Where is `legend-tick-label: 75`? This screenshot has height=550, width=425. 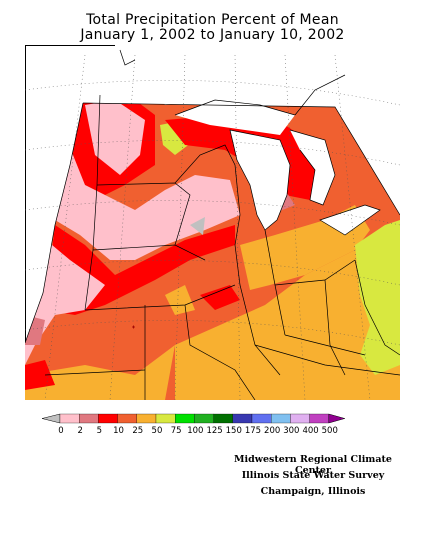
legend-tick-label: 75 is located at coordinates (176, 431).